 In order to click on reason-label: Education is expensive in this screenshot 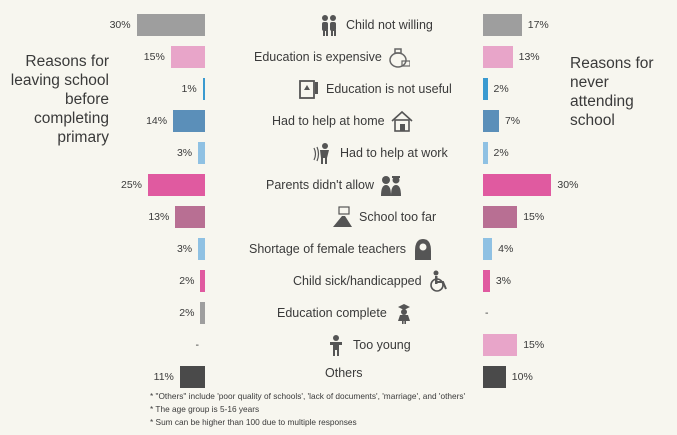, I will do `click(332, 57)`.